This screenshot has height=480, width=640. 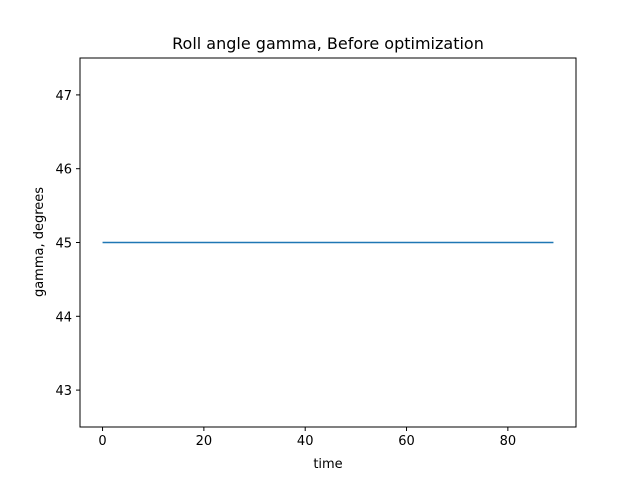 I want to click on x-tick-label: 80, so click(x=508, y=441).